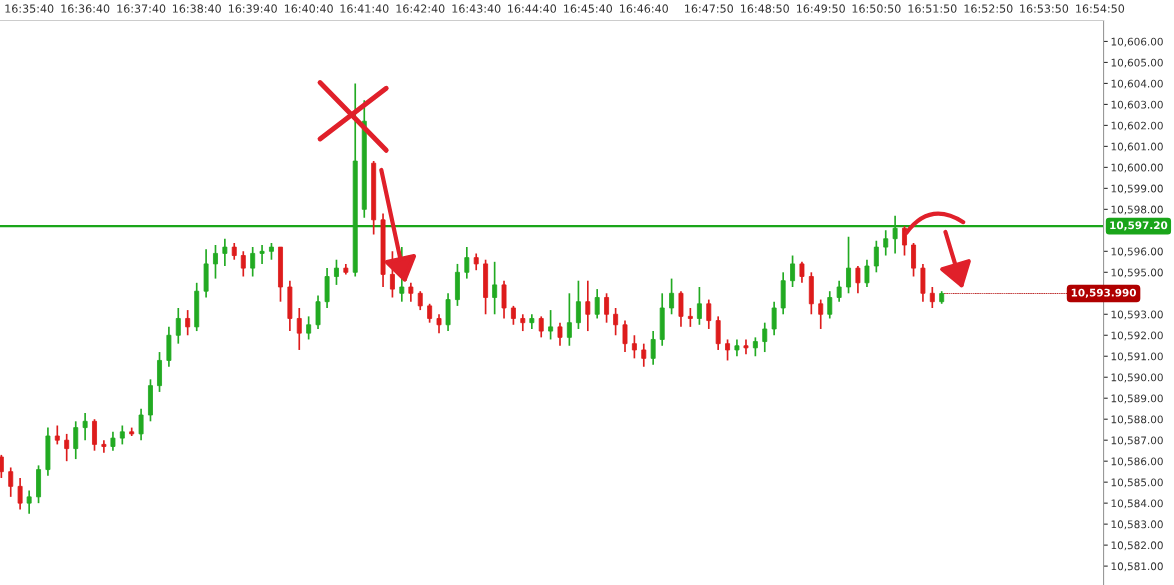  Describe the element at coordinates (85, 8) in the screenshot. I see `x-tick-label: 16:36:40` at that location.